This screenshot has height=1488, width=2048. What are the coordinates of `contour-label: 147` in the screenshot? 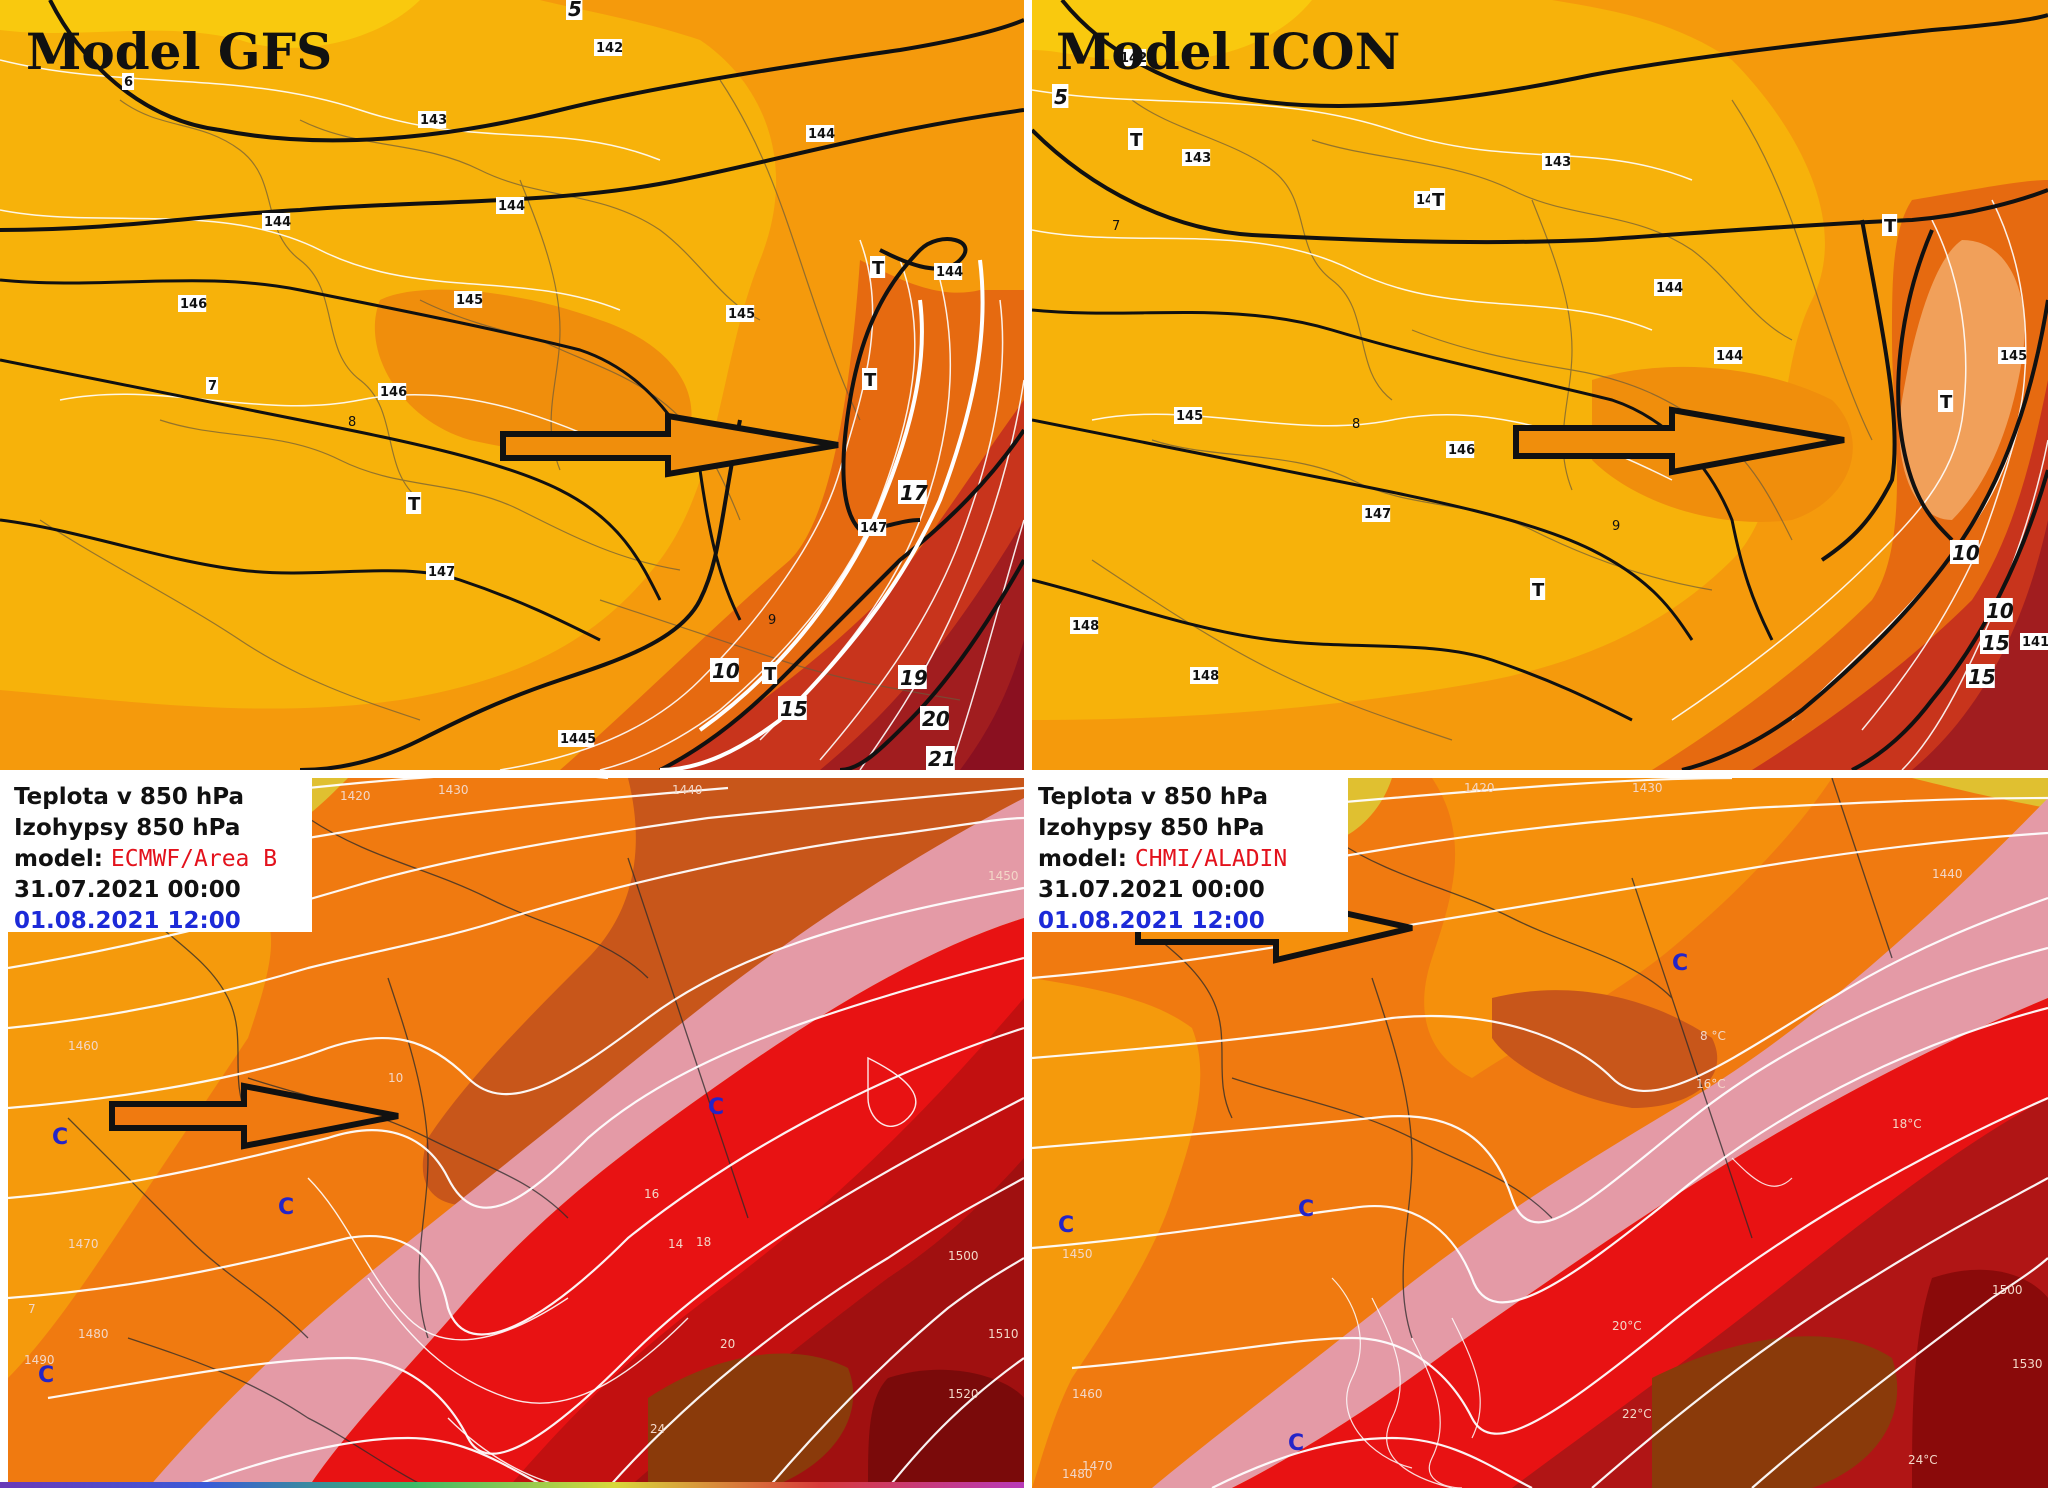 It's located at (441, 572).